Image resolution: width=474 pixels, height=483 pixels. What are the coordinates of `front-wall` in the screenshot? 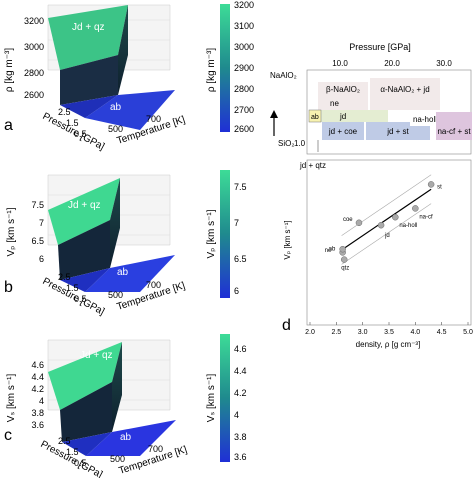 It's located at (89, 80).